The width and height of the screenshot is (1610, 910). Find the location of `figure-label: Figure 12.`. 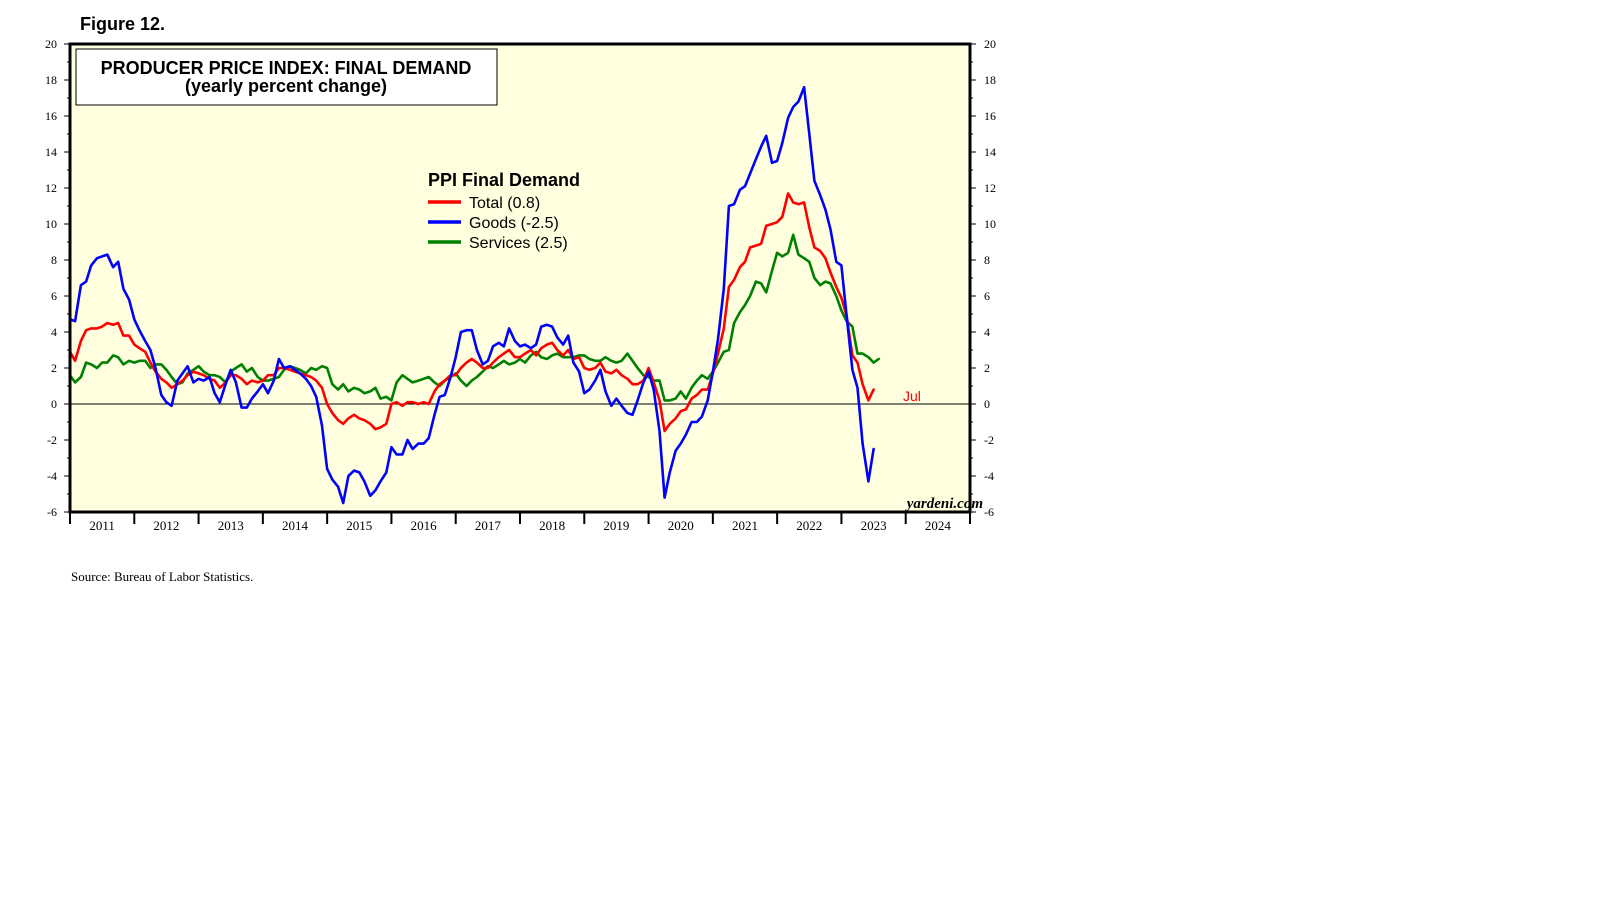

figure-label: Figure 12. is located at coordinates (123, 24).